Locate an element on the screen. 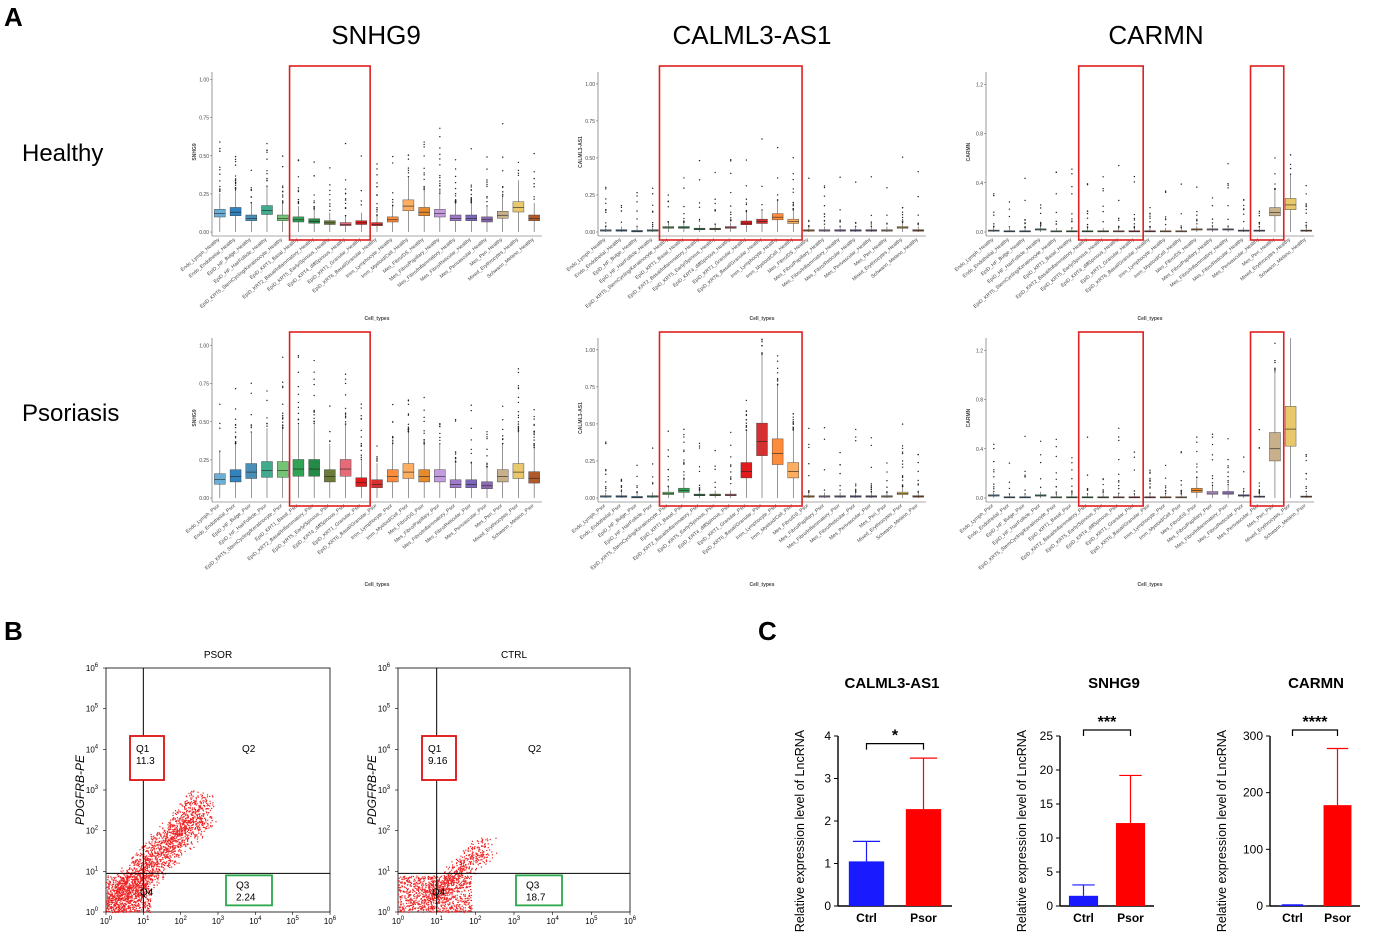  x-axis-label: Cell_types is located at coordinates (761, 585).